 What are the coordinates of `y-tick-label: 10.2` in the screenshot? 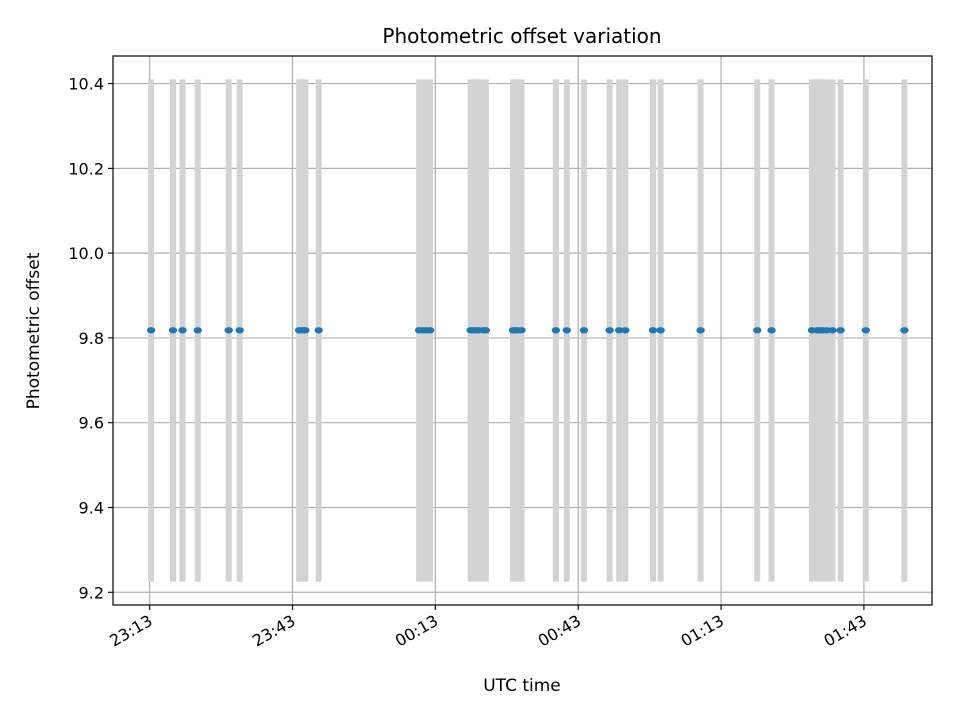 It's located at (86, 168).